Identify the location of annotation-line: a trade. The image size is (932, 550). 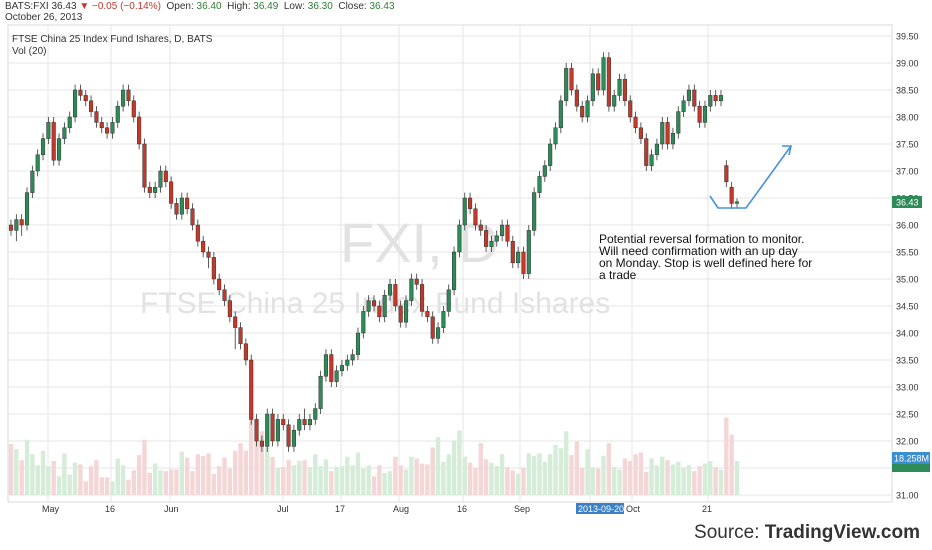
(618, 275).